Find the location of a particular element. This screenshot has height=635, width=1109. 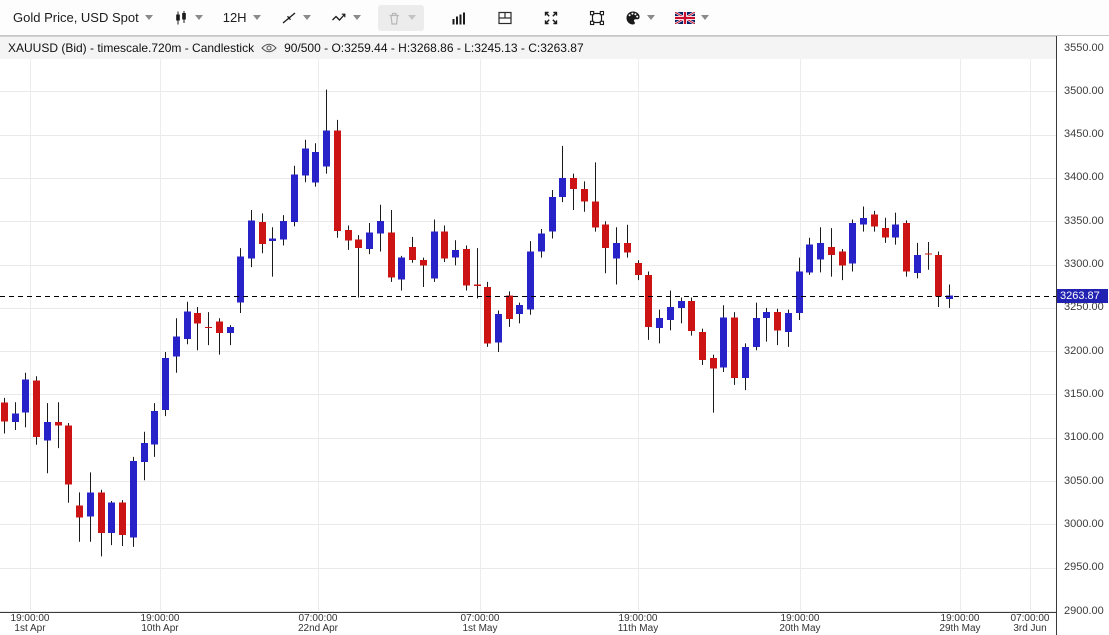

timeframe-selector: 12H is located at coordinates (242, 17).